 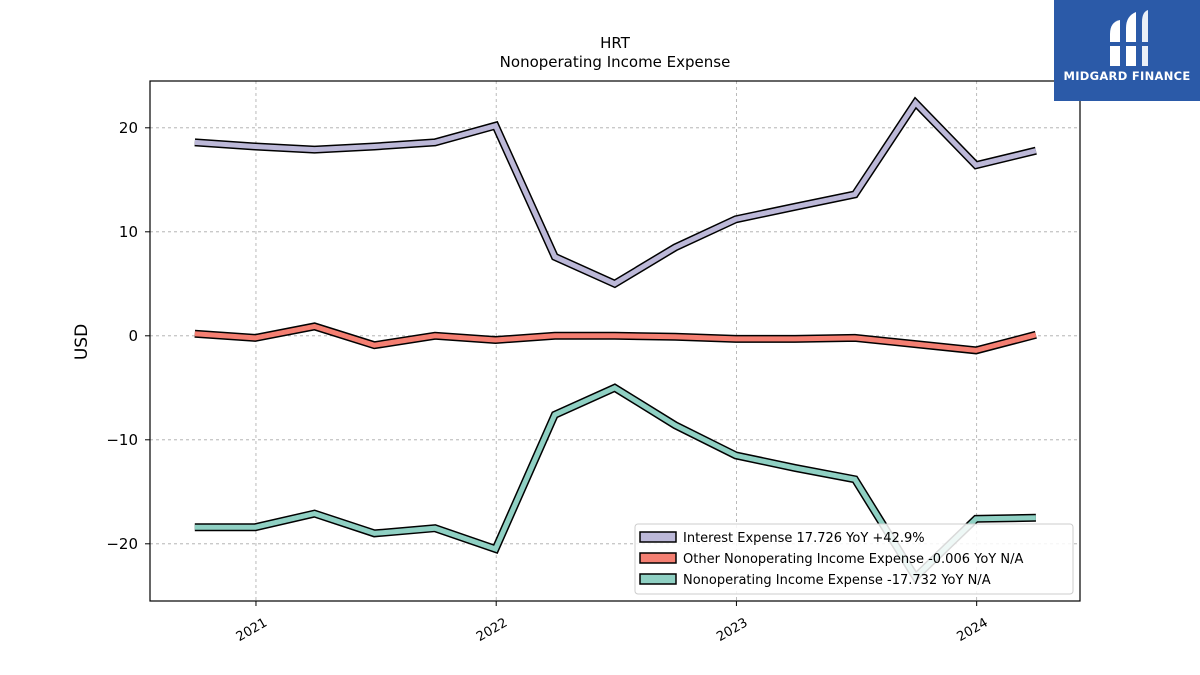 I want to click on brand-mark-icon, so click(x=1127, y=38).